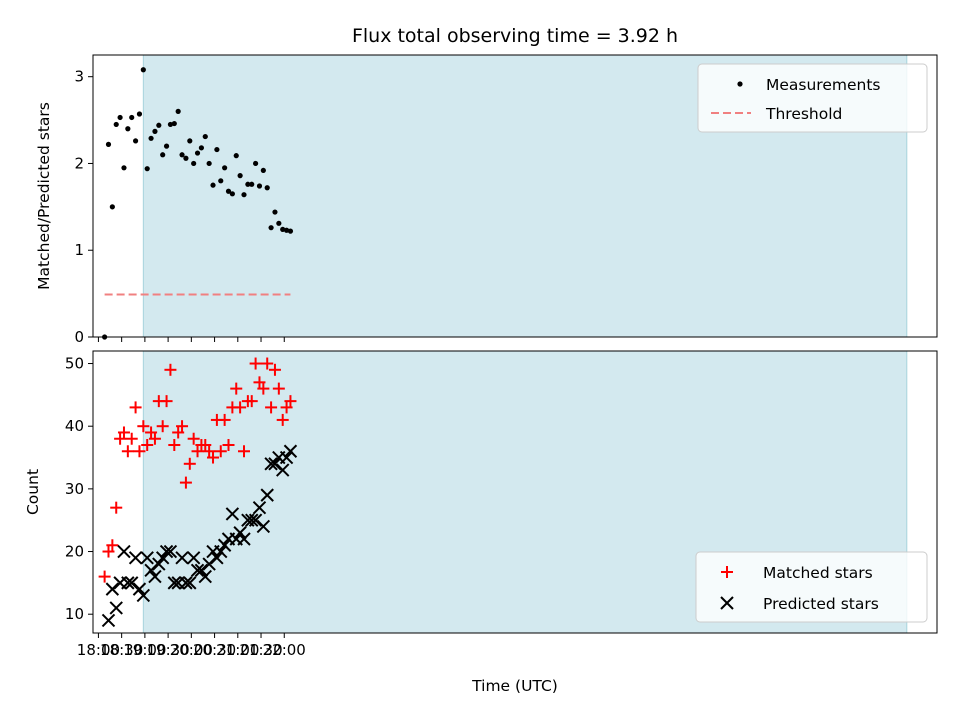 The height and width of the screenshot is (720, 960). What do you see at coordinates (740, 84) in the screenshot?
I see `legend-measurements-marker` at bounding box center [740, 84].